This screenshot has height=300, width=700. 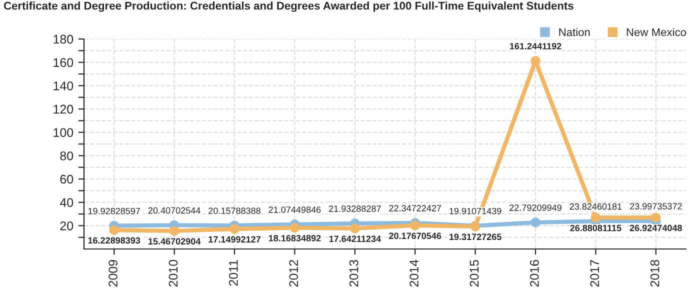 What do you see at coordinates (574, 32) in the screenshot?
I see `legend-label: Nation` at bounding box center [574, 32].